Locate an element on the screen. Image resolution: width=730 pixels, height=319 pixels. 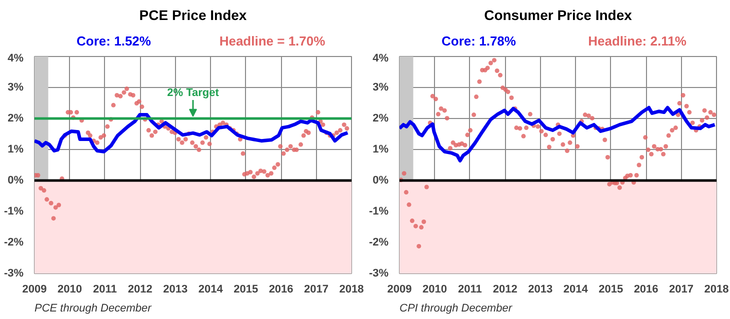
chart-title: PCE Price Index is located at coordinates (193, 15).